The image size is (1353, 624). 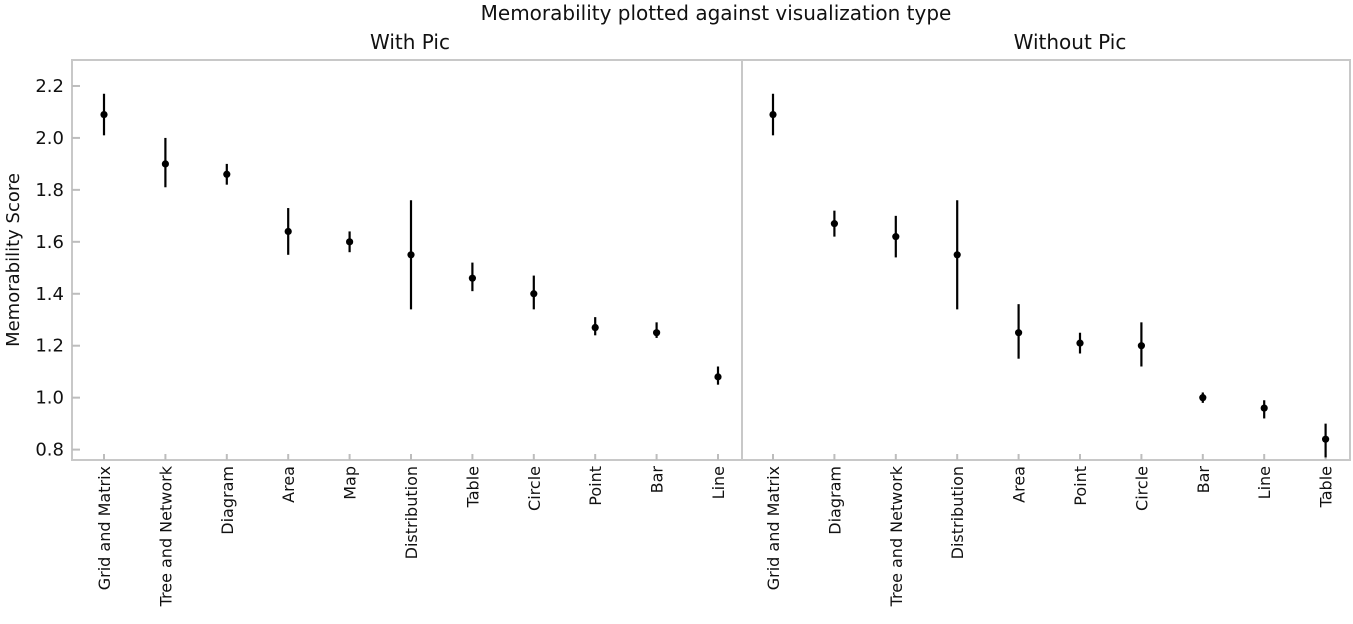 I want to click on y-tick-label: 1.4, so click(x=49, y=294).